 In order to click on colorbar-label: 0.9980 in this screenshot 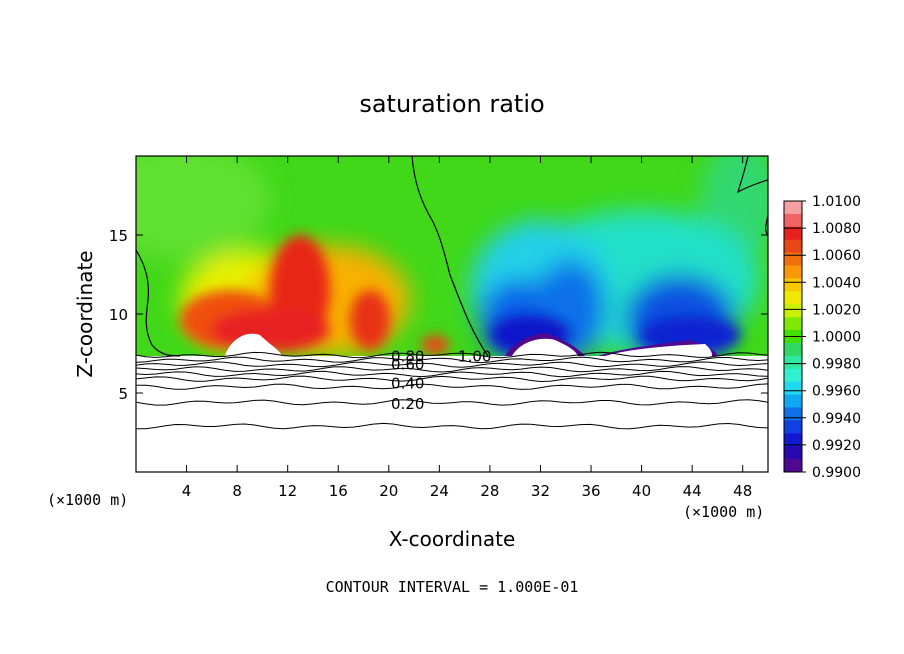, I will do `click(836, 365)`.